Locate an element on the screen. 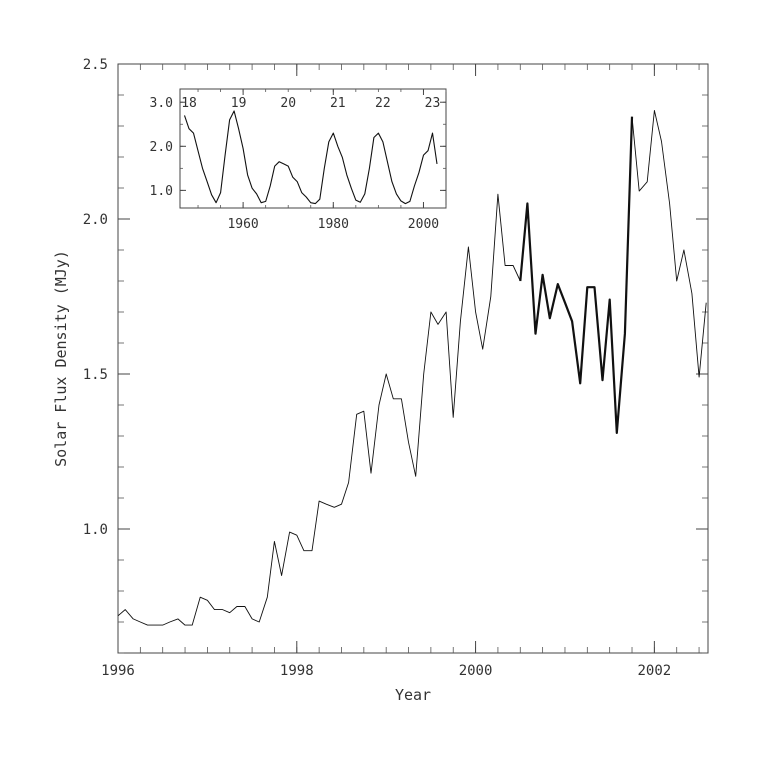 This screenshot has height=771, width=771. inset-cycle-labels: 18 19 20 21 22 23 is located at coordinates (310, 103).